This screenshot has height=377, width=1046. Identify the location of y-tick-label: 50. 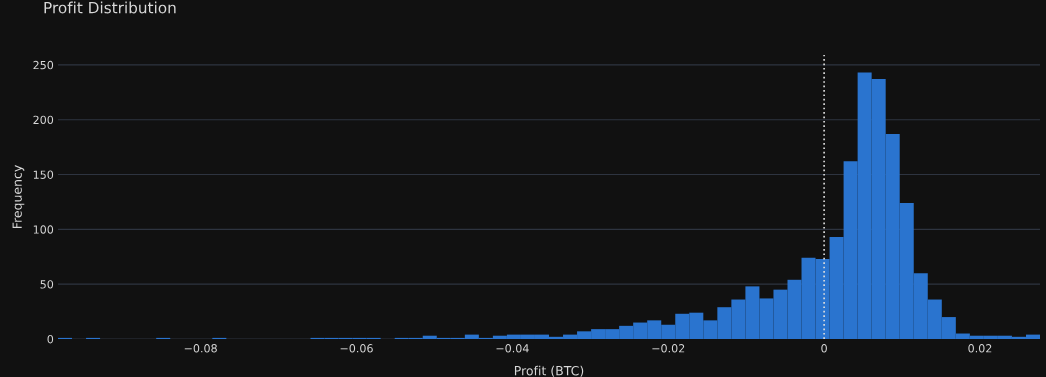
(47, 284).